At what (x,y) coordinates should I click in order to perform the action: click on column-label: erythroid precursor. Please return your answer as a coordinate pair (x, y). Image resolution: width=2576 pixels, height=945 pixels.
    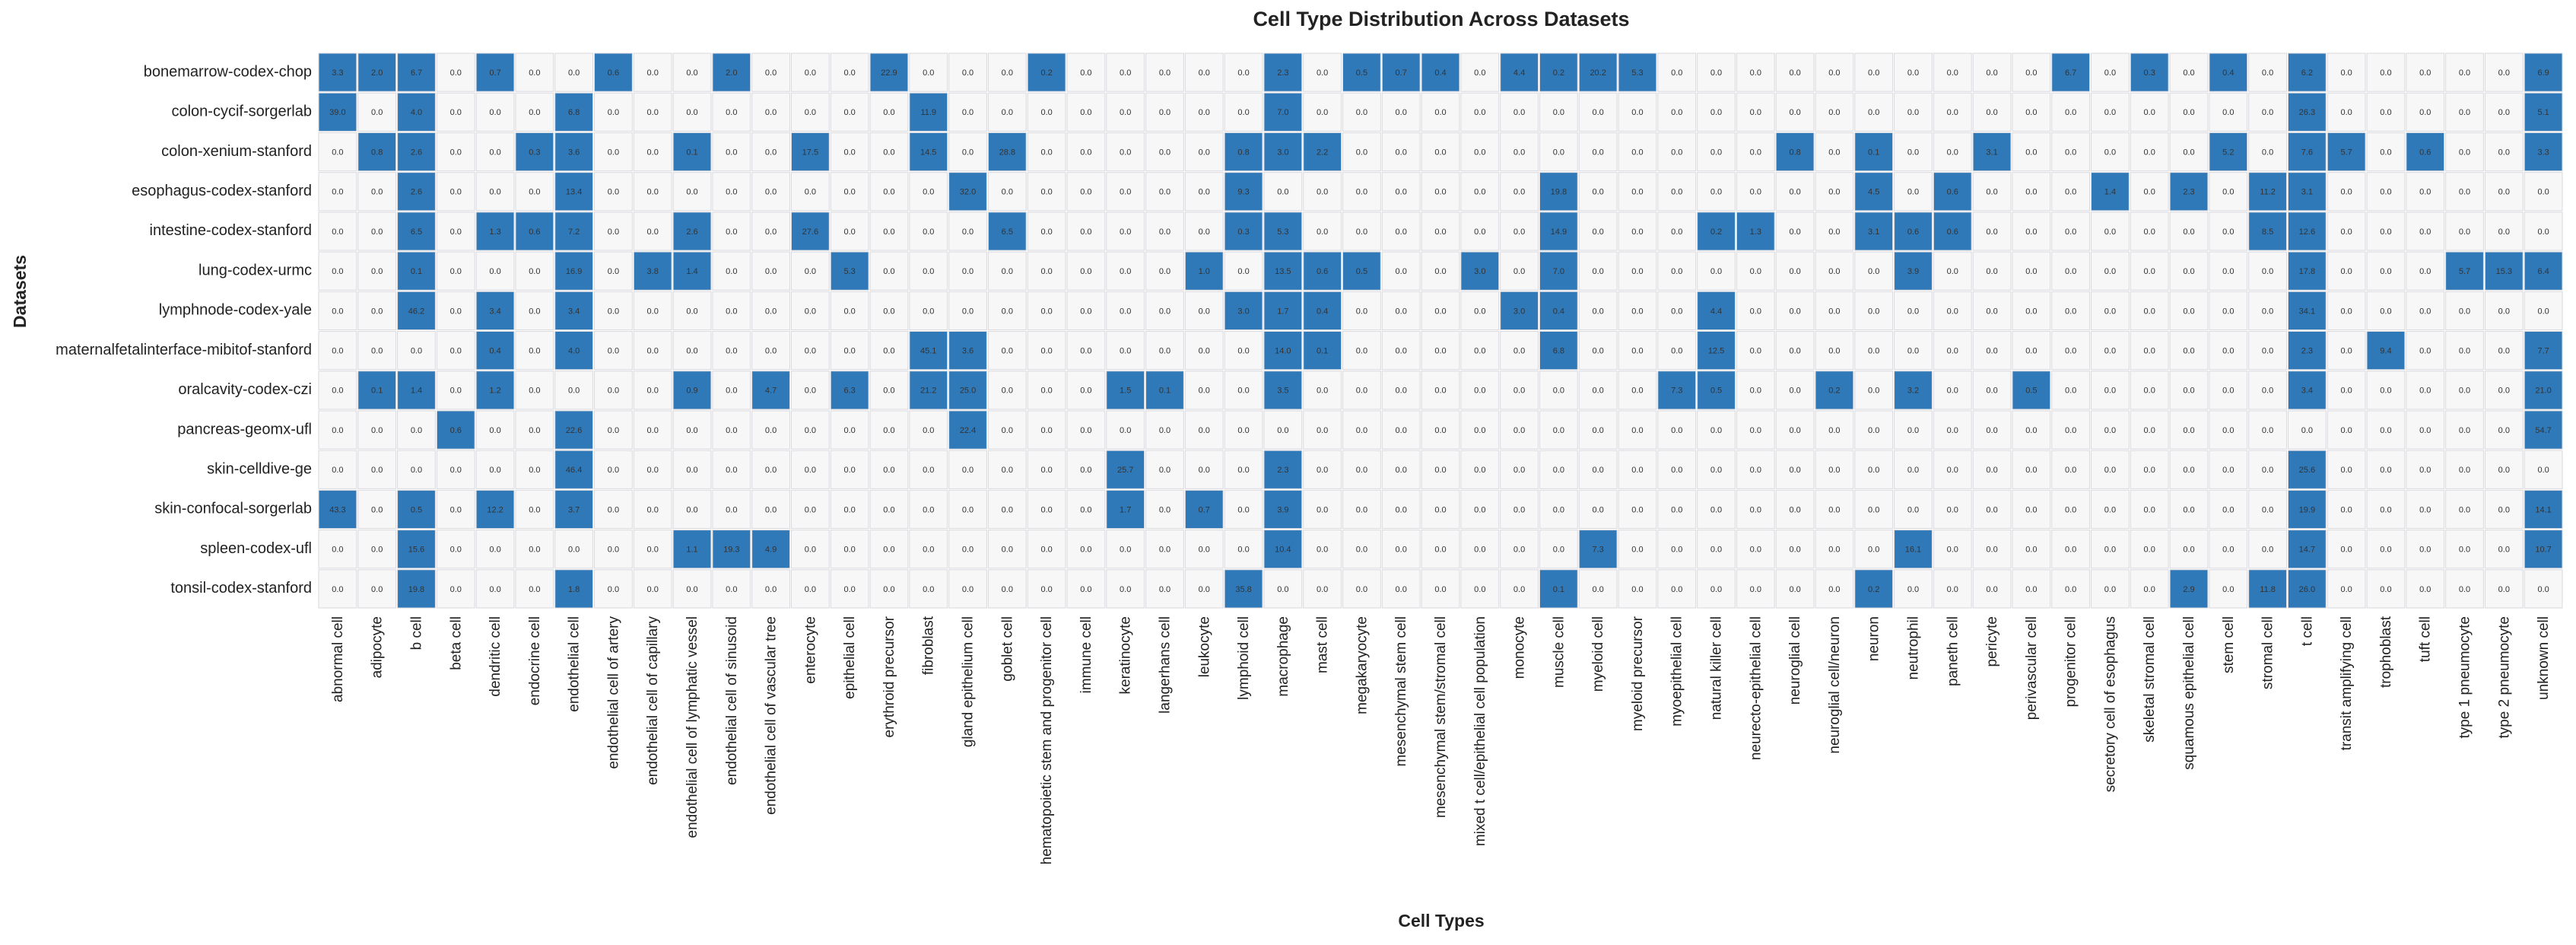
    Looking at the image, I should click on (889, 677).